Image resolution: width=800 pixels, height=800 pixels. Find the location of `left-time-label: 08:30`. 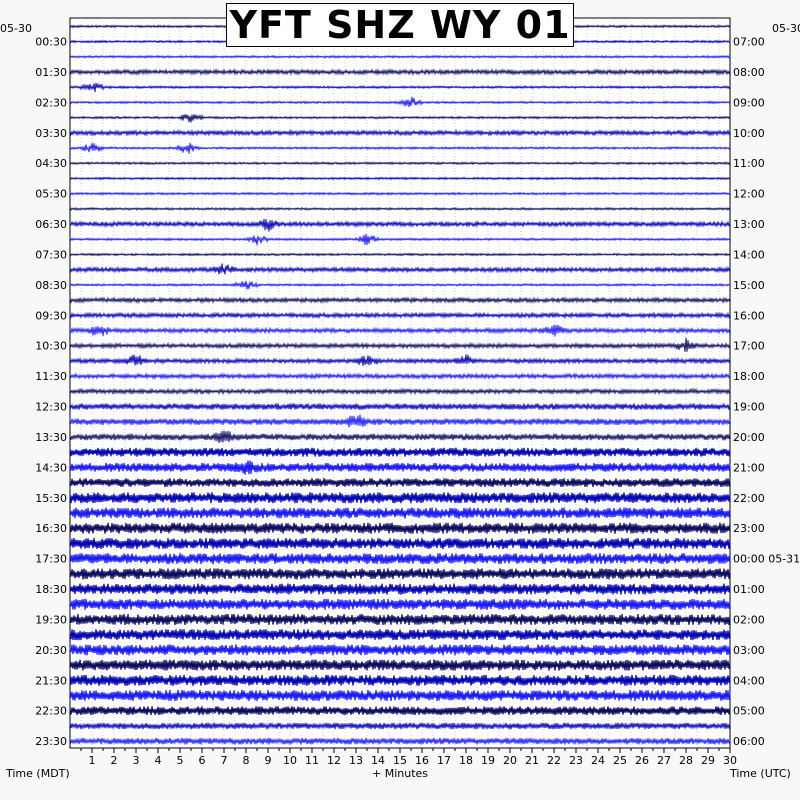

left-time-label: 08:30 is located at coordinates (51, 285).